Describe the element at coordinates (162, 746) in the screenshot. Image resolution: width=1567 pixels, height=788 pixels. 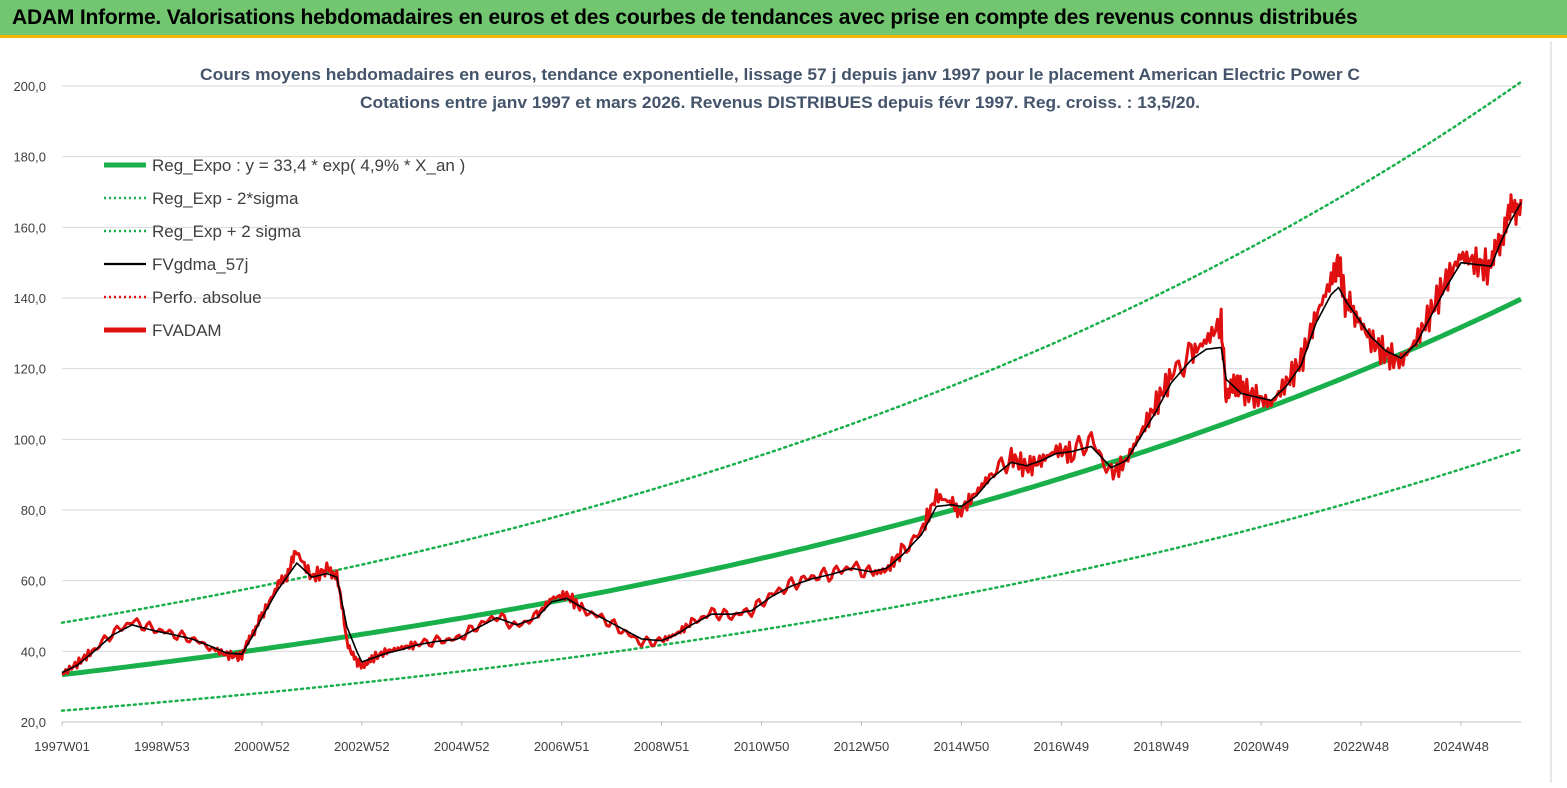
I see `x-tick-label: 1998W53` at that location.